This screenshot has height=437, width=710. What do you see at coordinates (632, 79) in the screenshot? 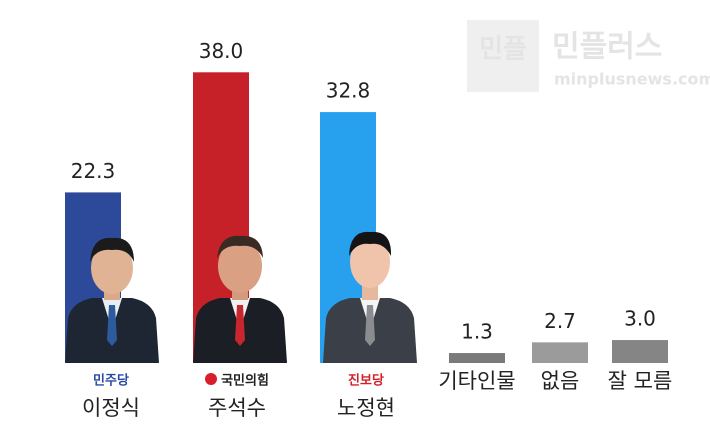
I see `watermark-url: minplusnews.com` at bounding box center [632, 79].